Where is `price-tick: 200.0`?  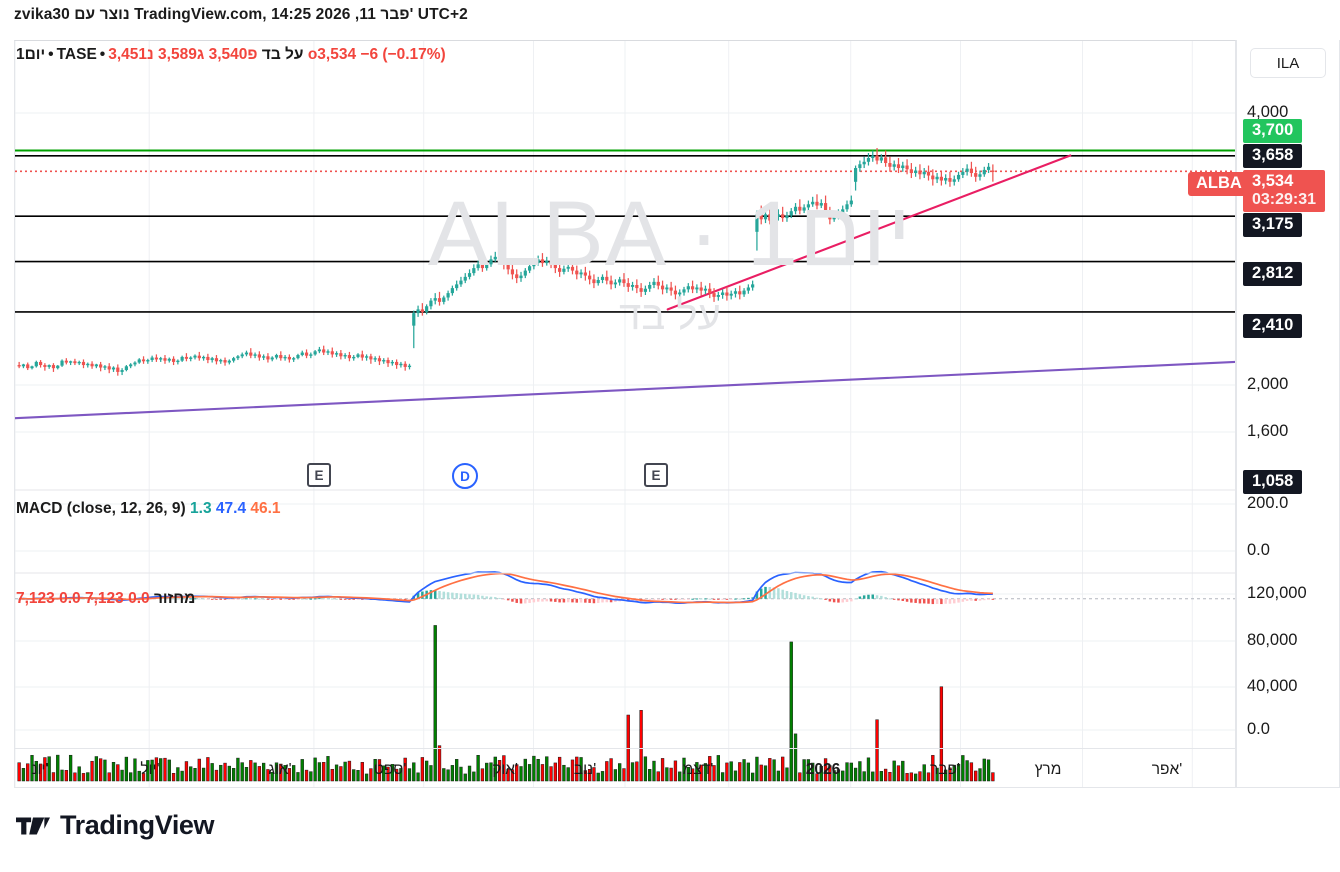
price-tick: 200.0 is located at coordinates (1268, 503).